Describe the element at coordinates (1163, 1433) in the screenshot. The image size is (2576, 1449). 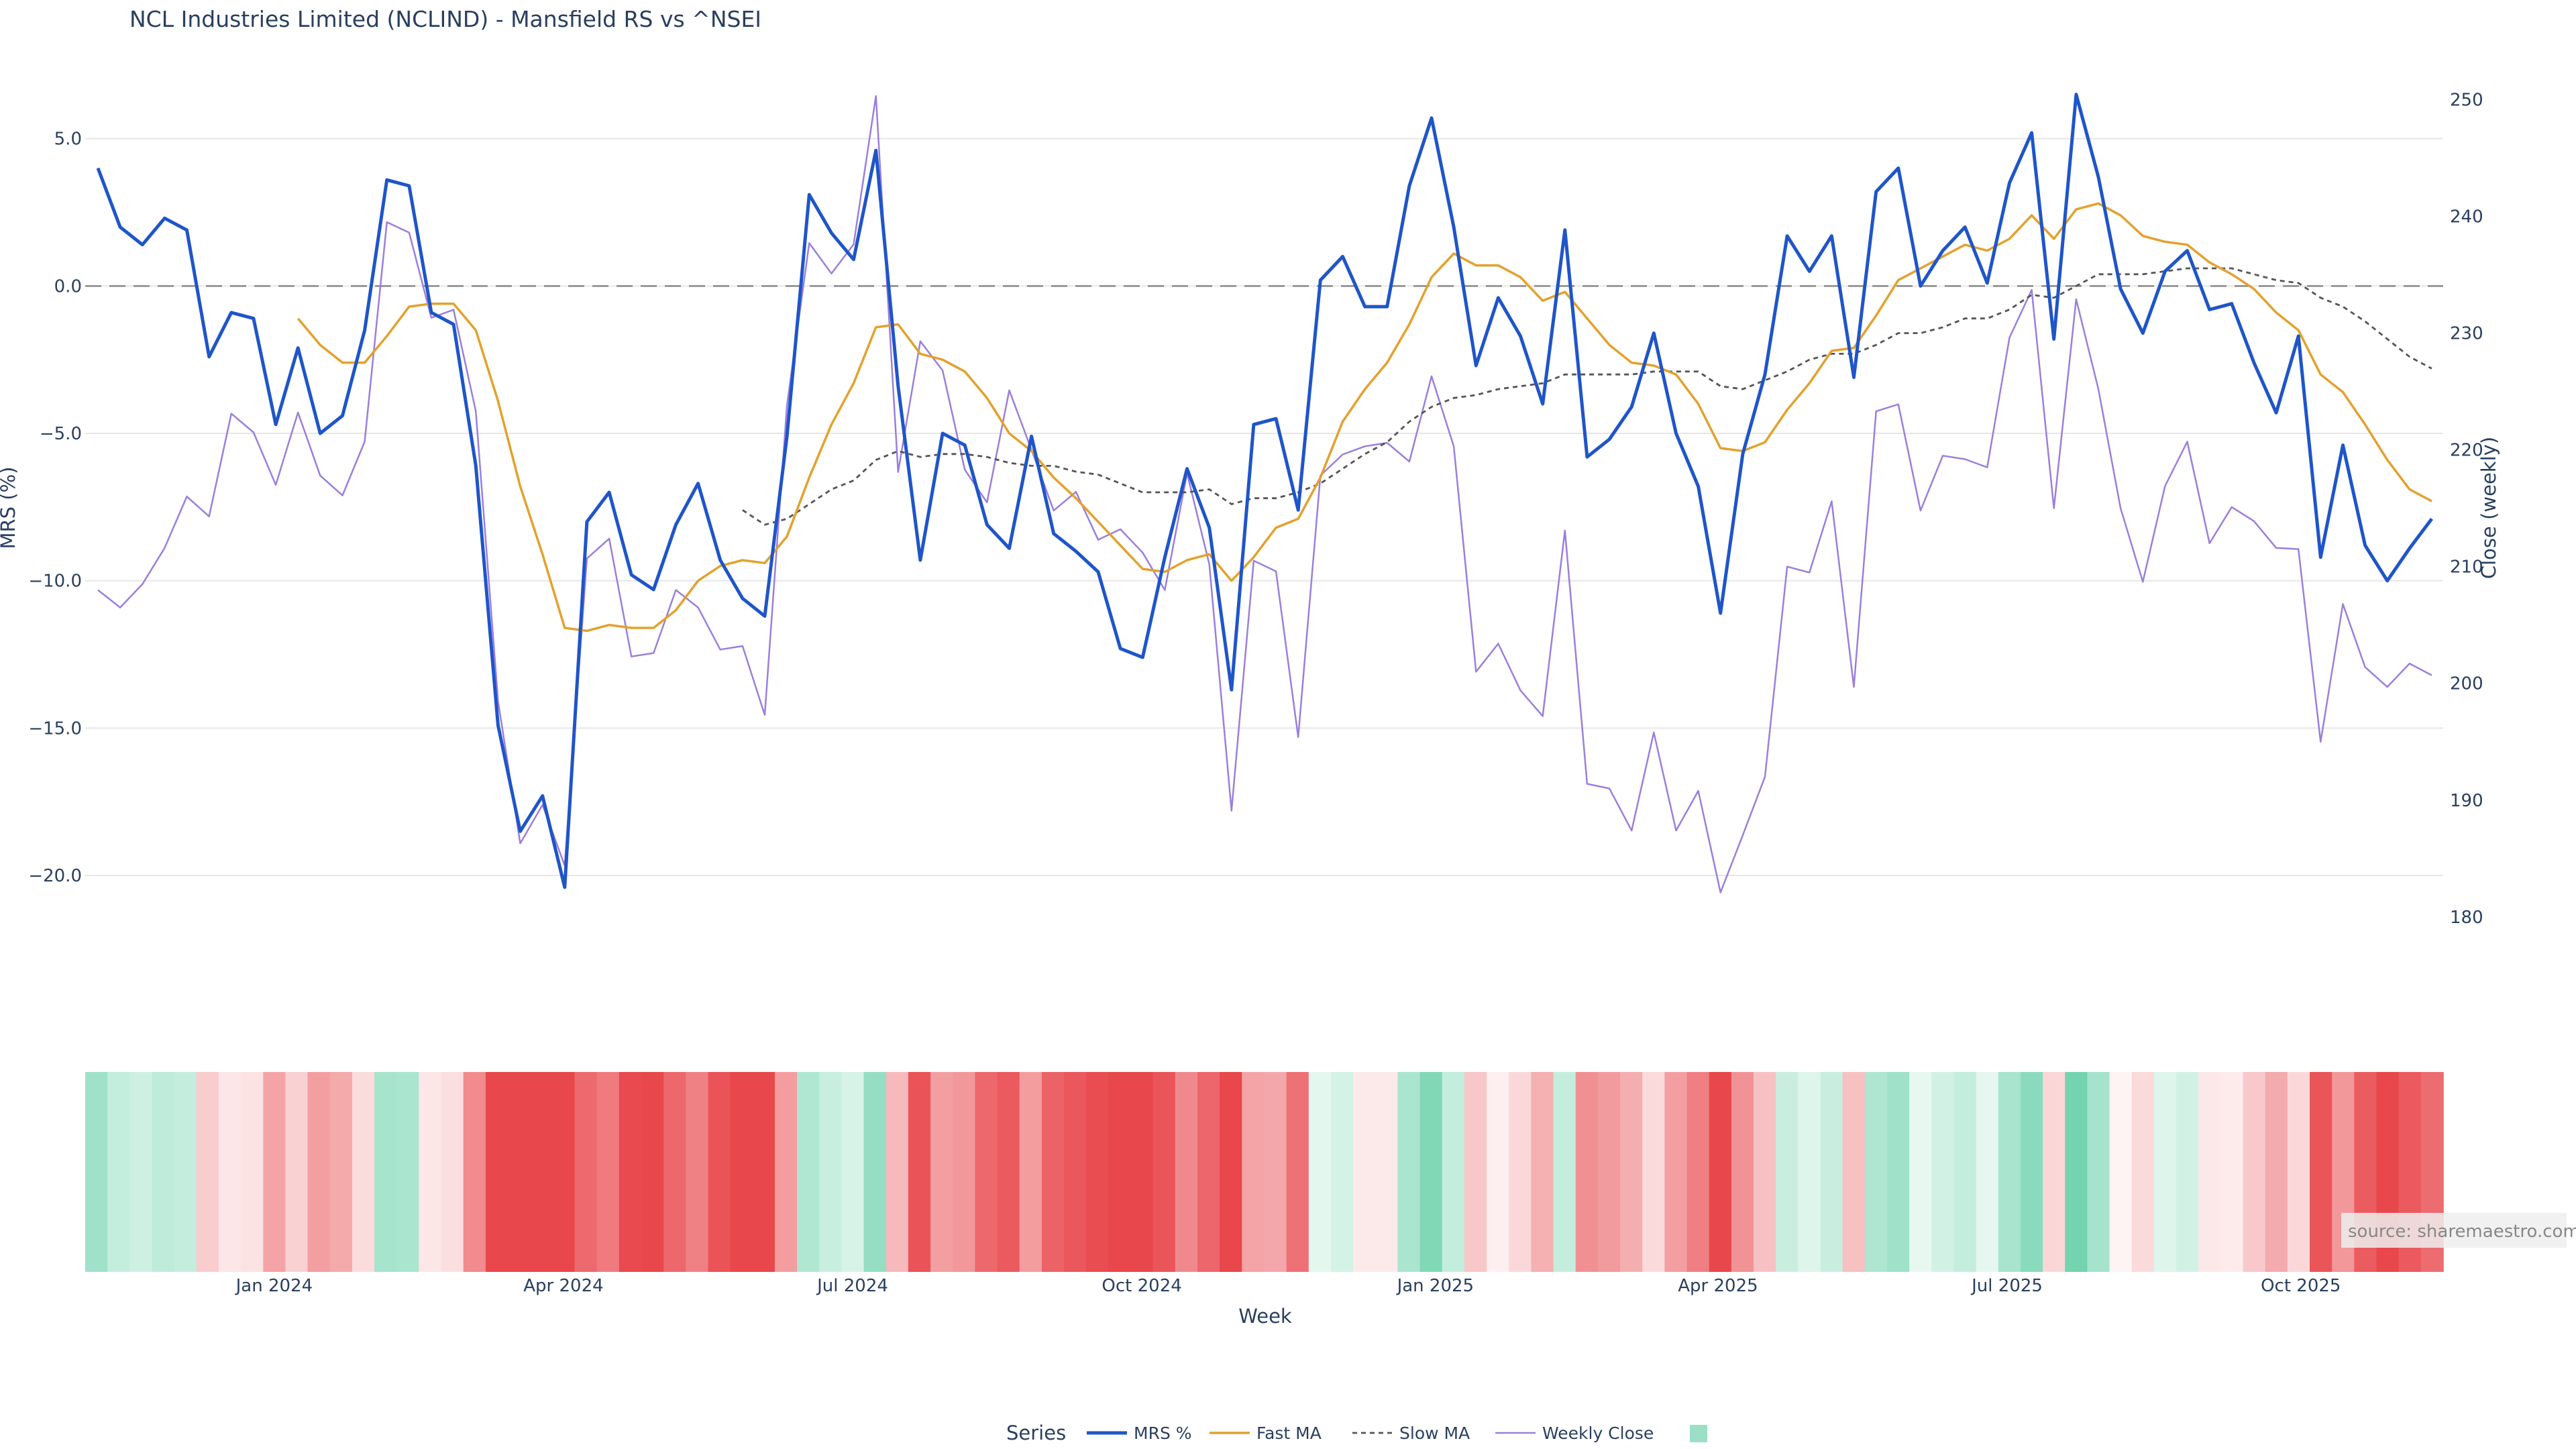
I see `legend-label: MRS %` at that location.